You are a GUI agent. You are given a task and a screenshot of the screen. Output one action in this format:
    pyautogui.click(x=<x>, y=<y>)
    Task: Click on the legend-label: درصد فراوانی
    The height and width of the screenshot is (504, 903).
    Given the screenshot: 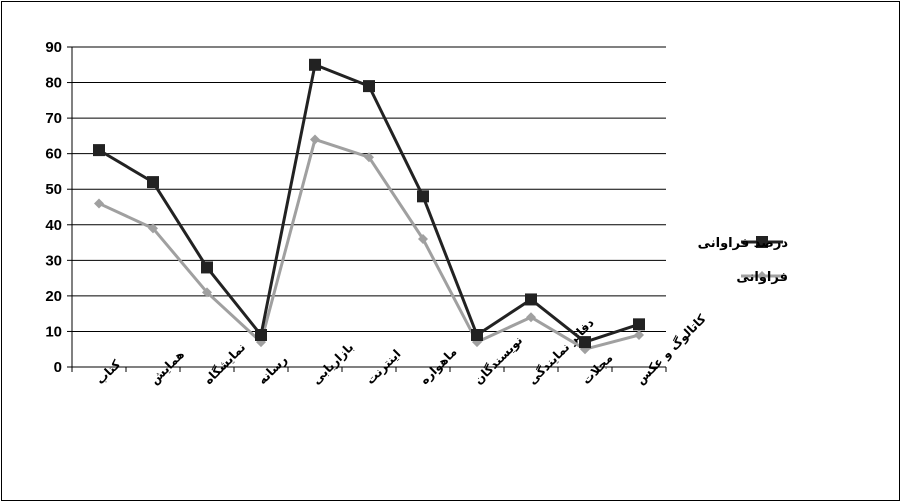 What is the action you would take?
    pyautogui.click(x=743, y=243)
    